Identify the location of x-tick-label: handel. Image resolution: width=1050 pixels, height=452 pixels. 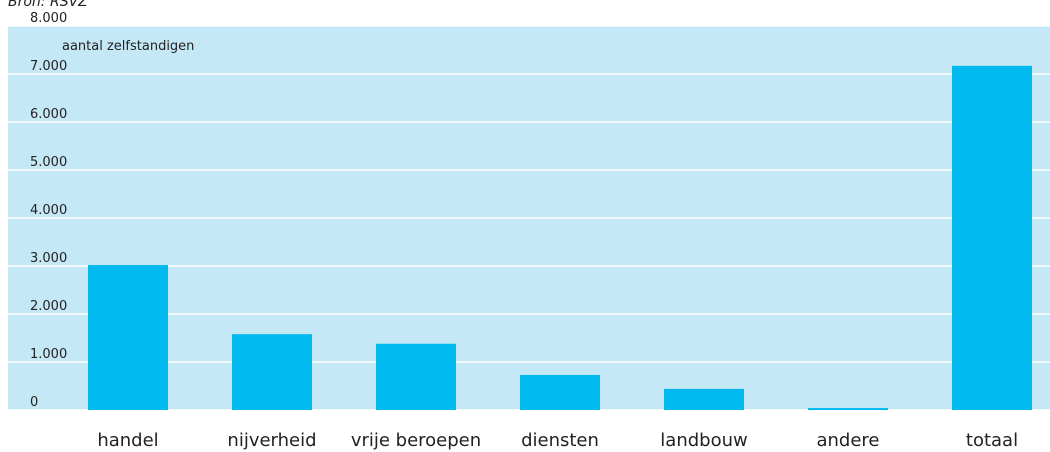
(127, 440).